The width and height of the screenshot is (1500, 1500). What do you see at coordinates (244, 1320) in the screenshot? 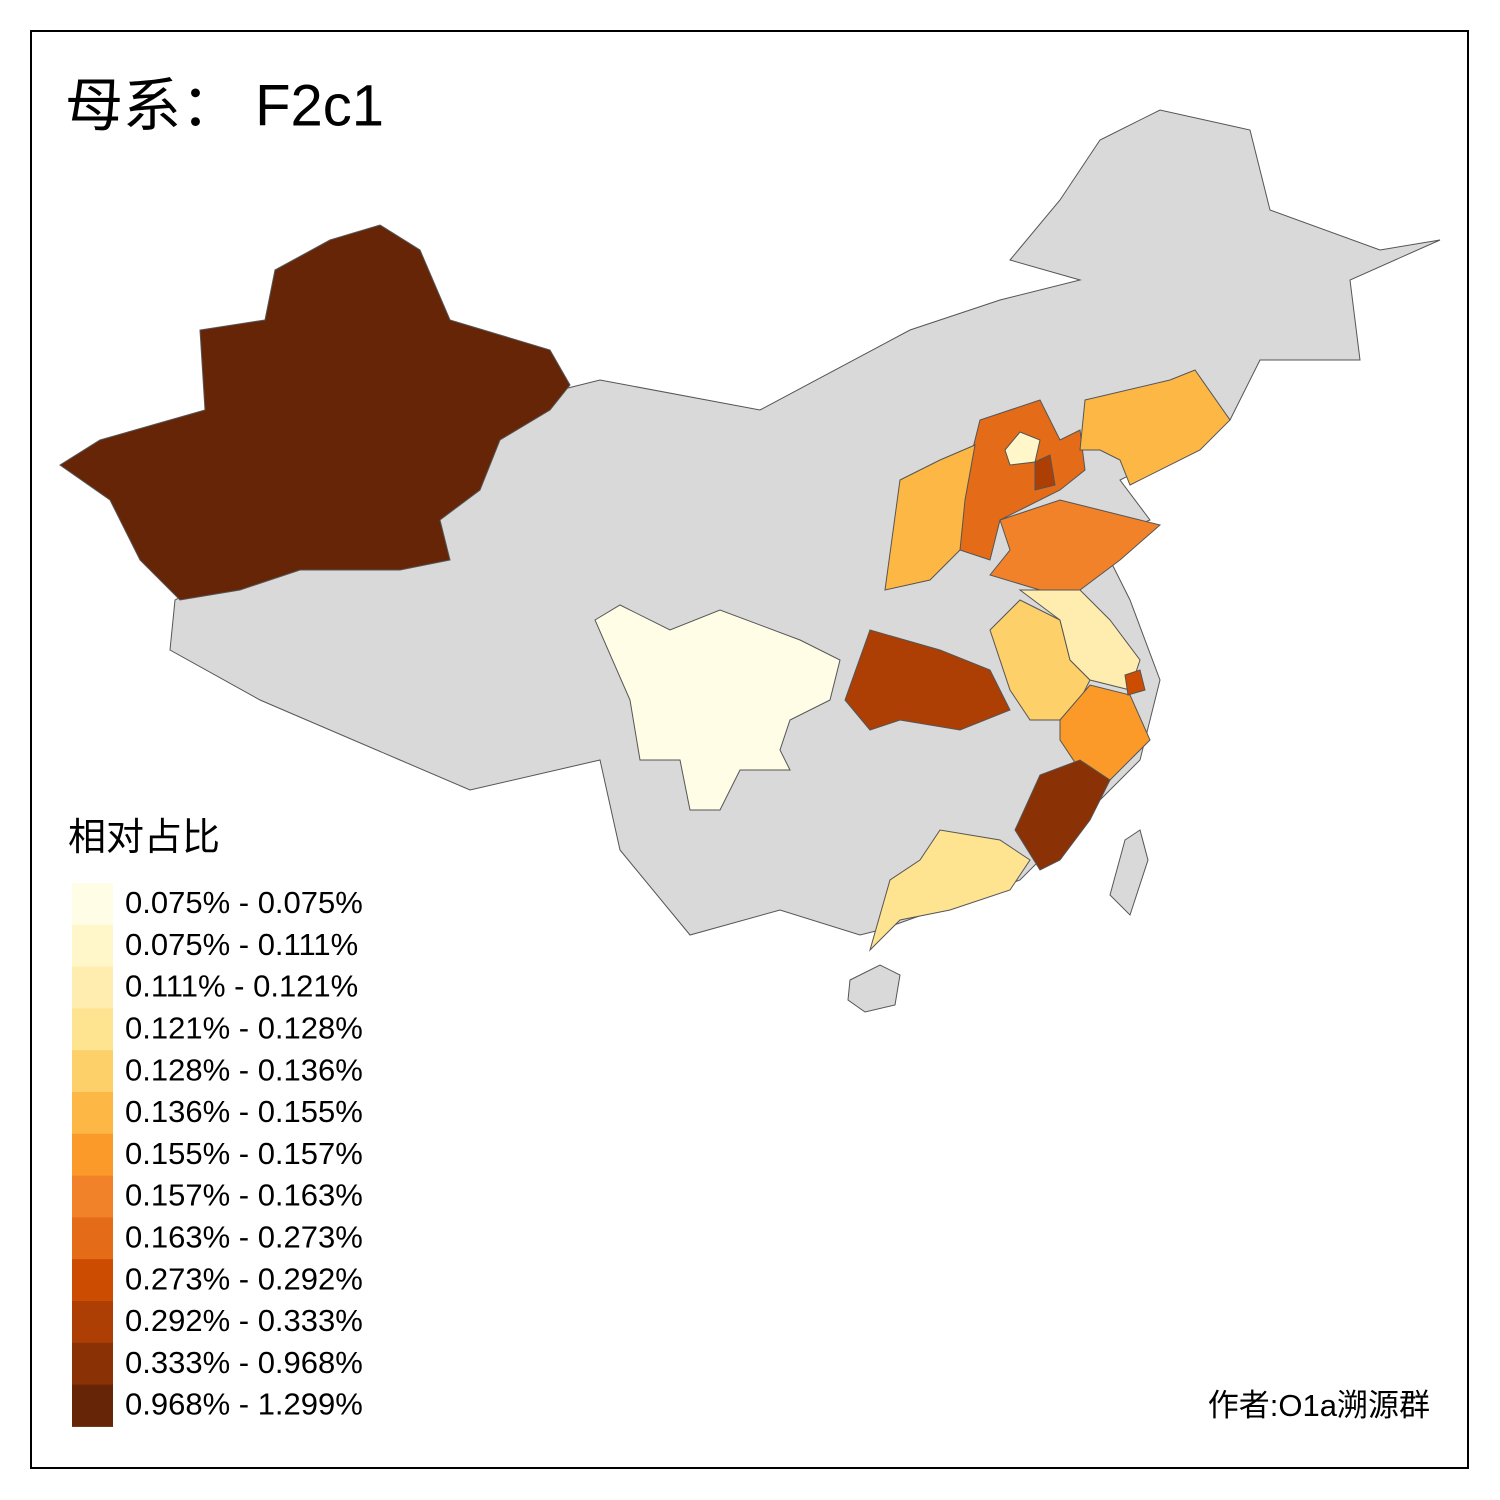
I see `legend-label: 0.292% - 0.333%` at bounding box center [244, 1320].